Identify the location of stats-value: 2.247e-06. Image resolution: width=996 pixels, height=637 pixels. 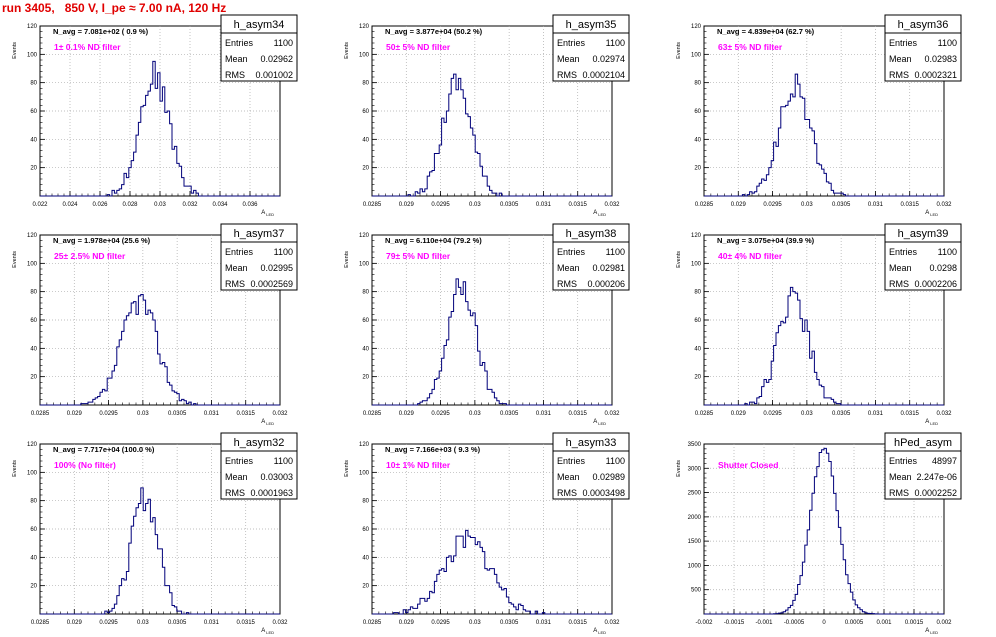
(936, 477).